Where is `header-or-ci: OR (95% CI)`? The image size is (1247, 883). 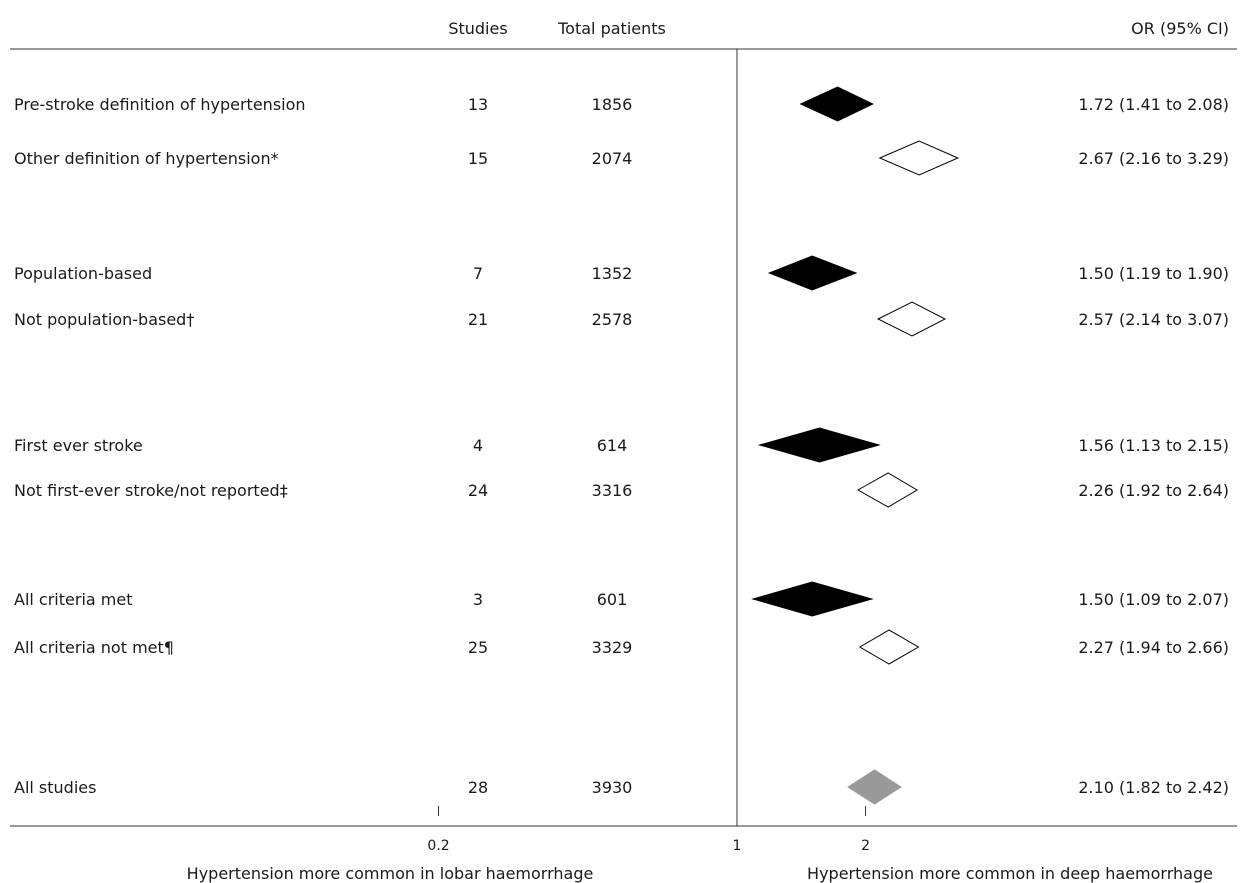
header-or-ci: OR (95% CI) is located at coordinates (1180, 28).